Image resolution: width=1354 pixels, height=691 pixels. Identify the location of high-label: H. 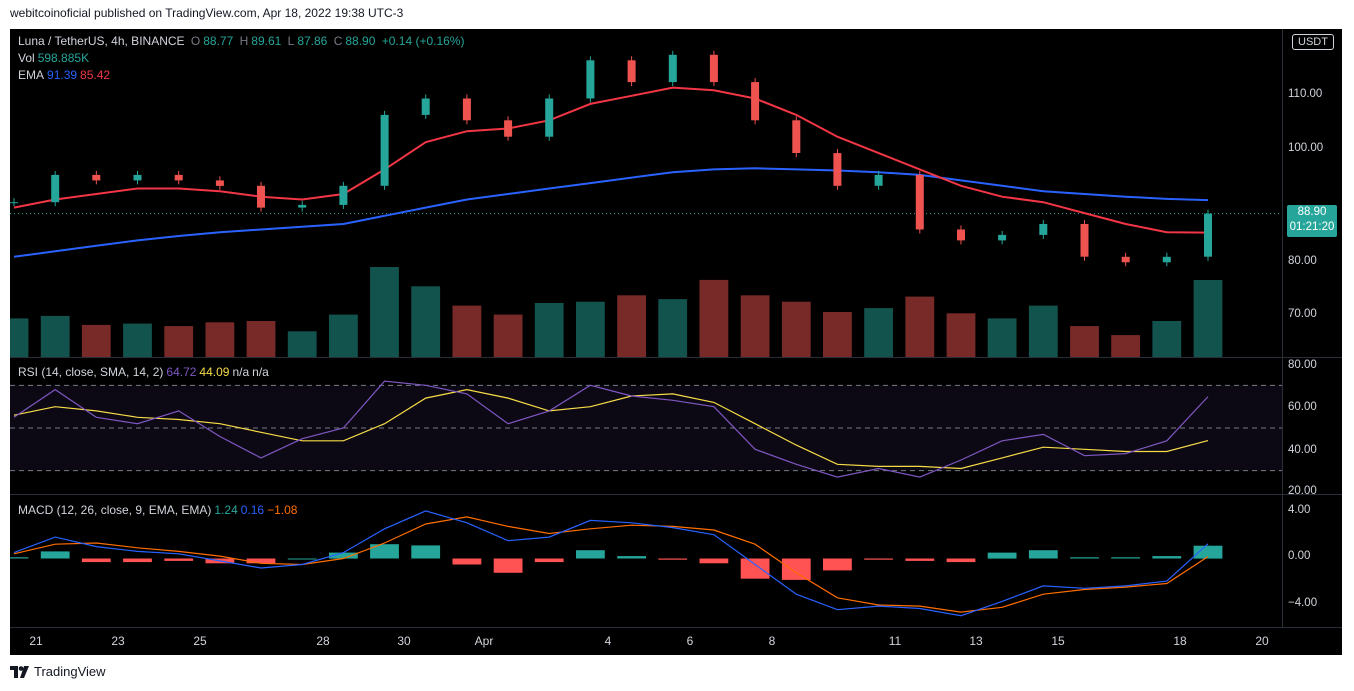
(244, 41).